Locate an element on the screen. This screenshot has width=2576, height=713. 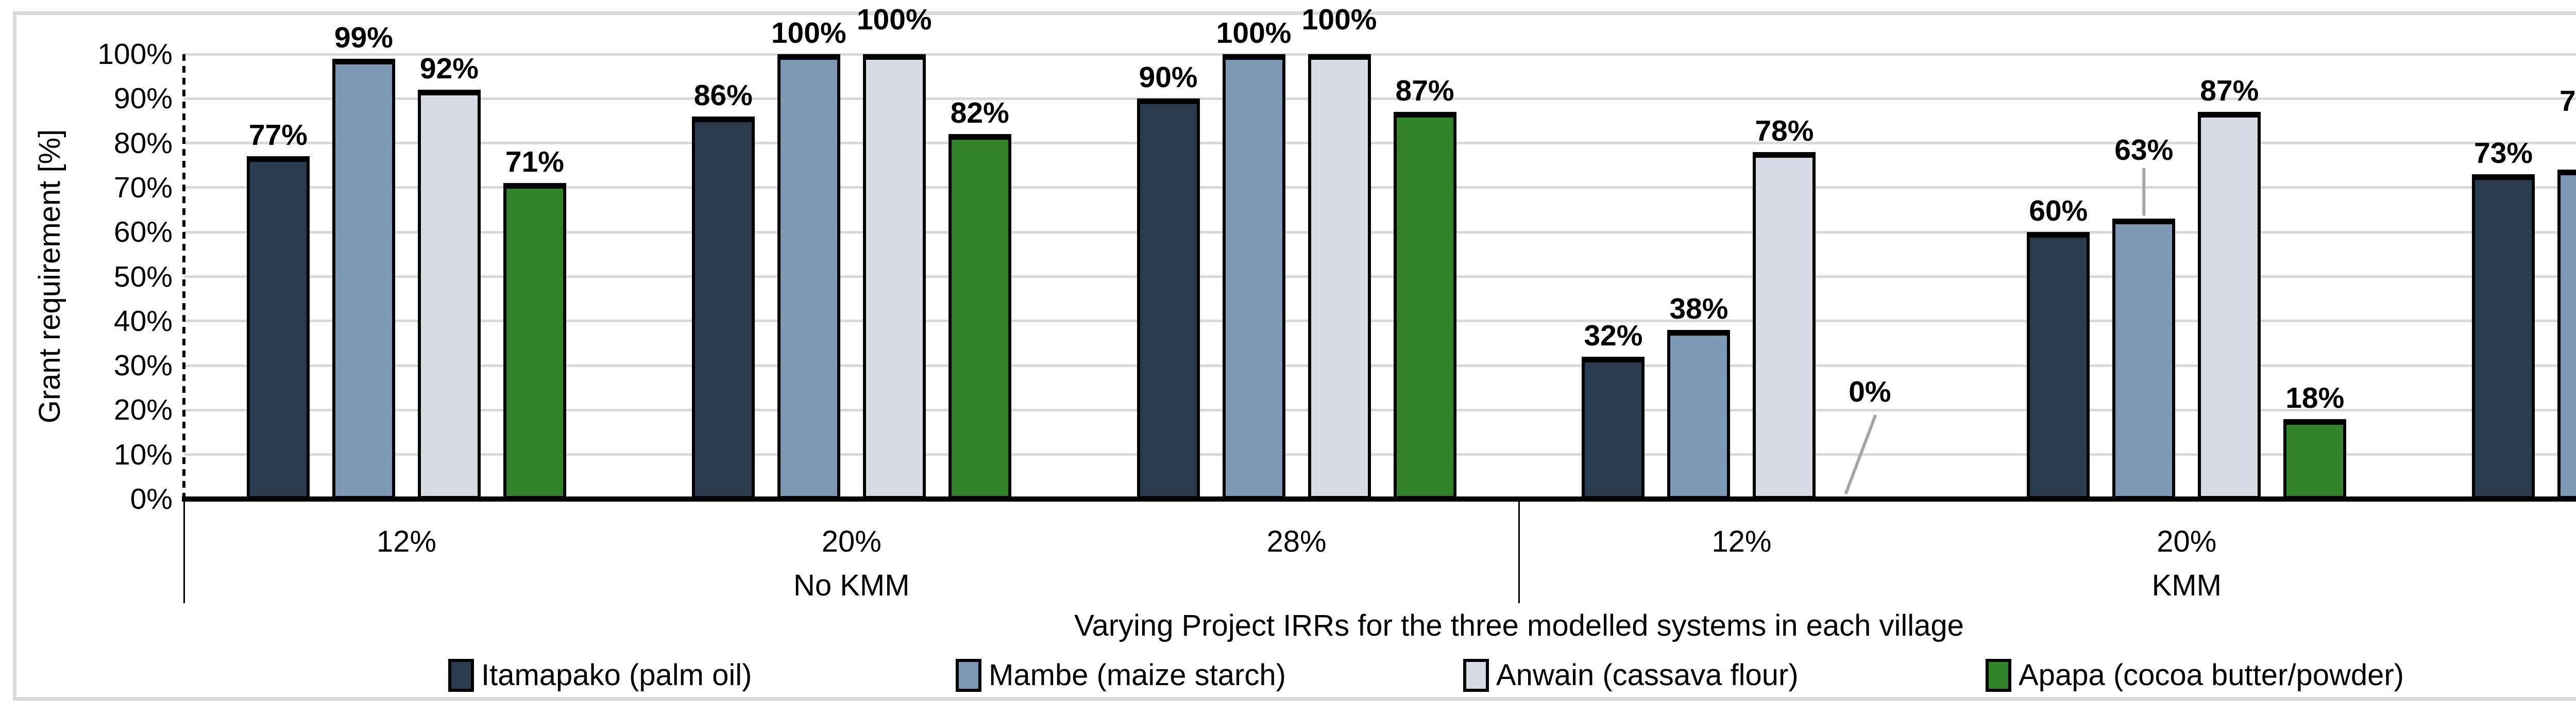
legend-item-mambe: Mambe (maize starch) is located at coordinates (1121, 675).